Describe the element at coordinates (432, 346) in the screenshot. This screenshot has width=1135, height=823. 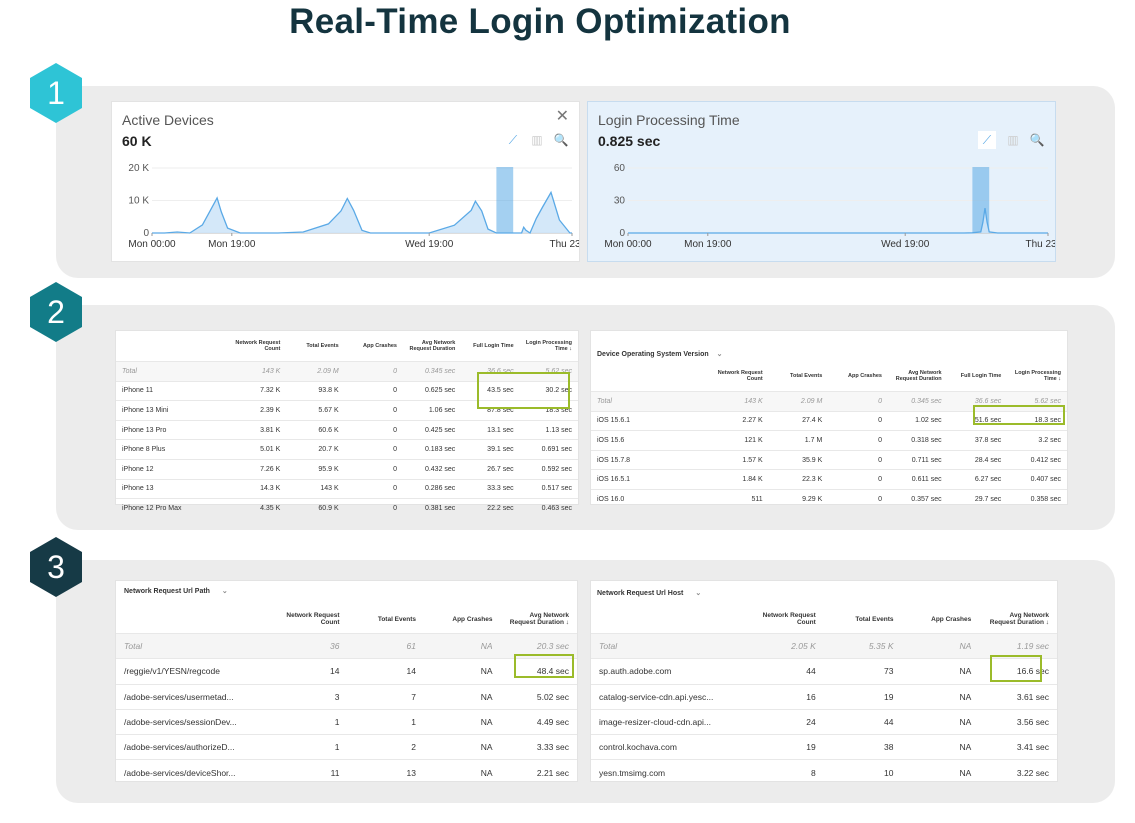
I see `column-header: Avg Network Request Duration` at that location.